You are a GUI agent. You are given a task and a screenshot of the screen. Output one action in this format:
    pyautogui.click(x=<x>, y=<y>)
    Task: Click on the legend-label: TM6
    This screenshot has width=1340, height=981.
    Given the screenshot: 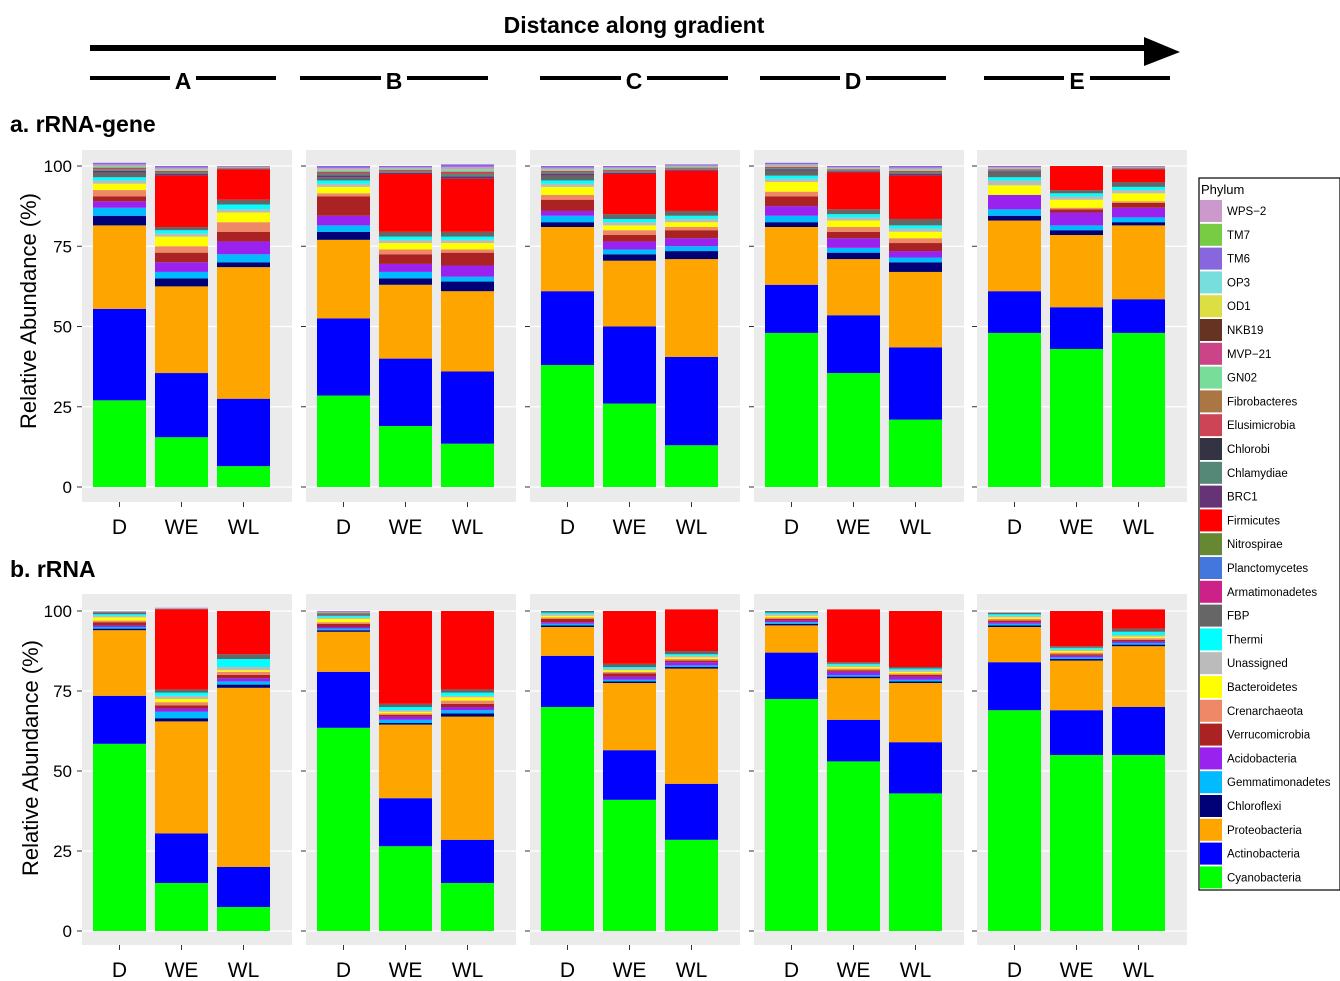 What is the action you would take?
    pyautogui.click(x=1238, y=260)
    